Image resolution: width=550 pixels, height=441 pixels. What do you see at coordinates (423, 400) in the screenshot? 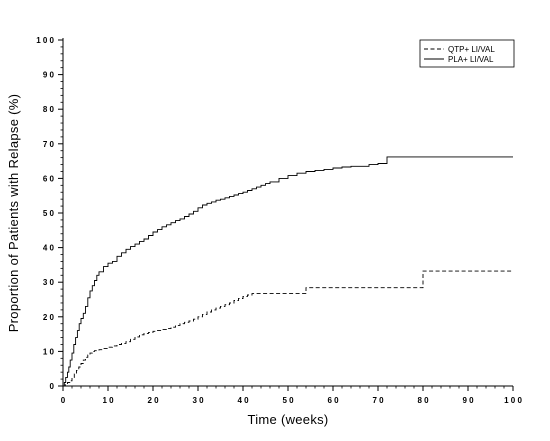
I see `x-tick-label: 8 0` at bounding box center [423, 400].